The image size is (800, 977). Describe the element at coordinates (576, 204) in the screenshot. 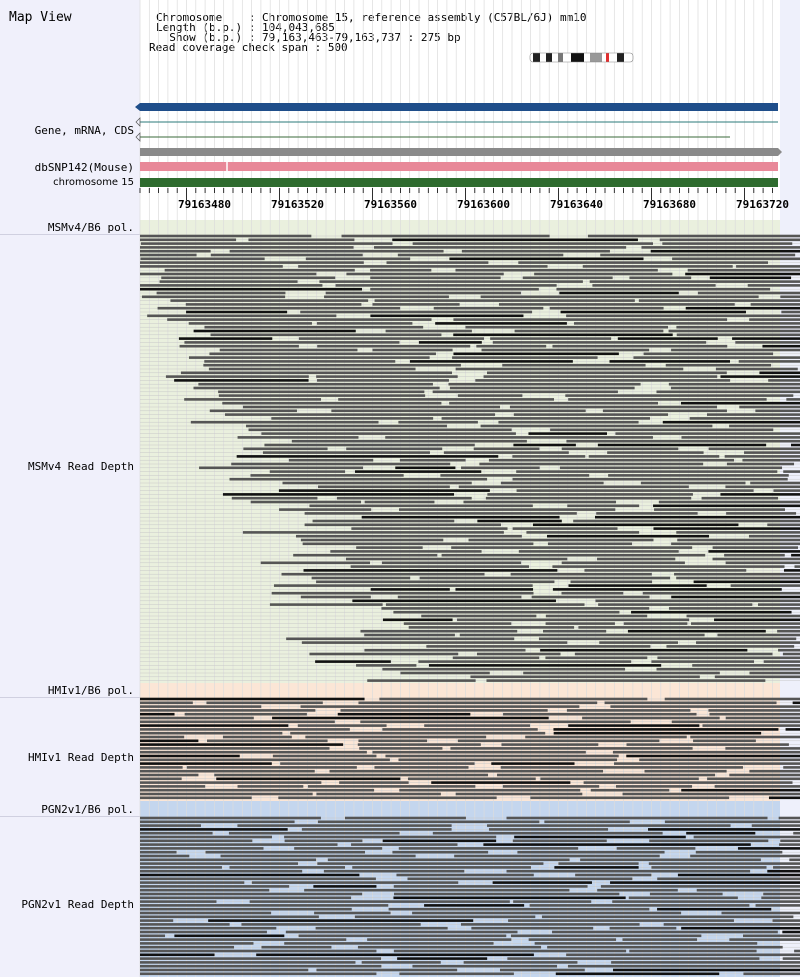

I see `ruler-tick-label: 79163640` at that location.